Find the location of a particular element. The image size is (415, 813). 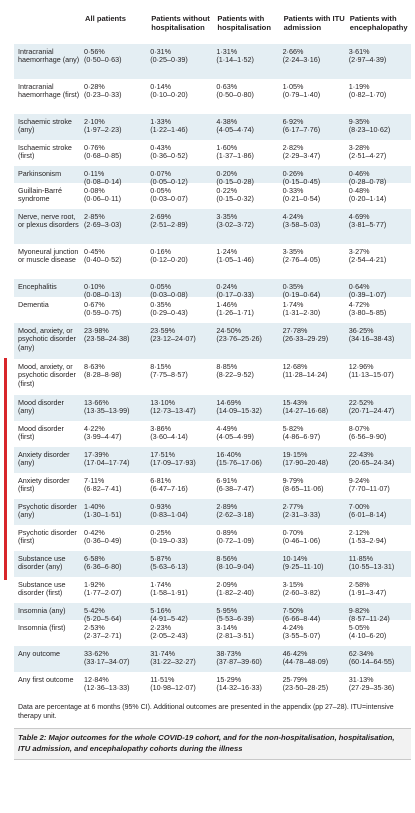

row-label: Mood disorder (first) is located at coordinates (41, 433).